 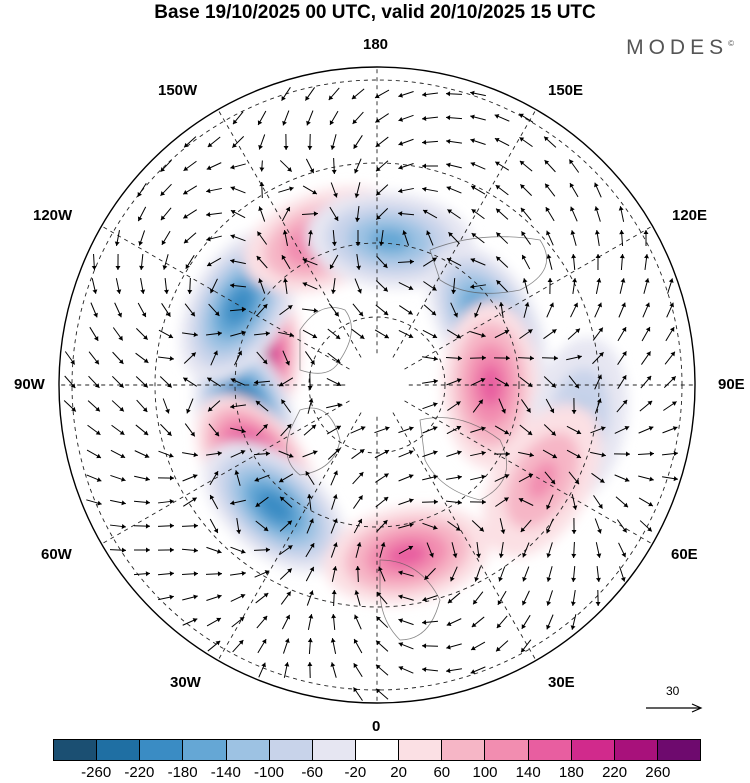 What do you see at coordinates (731, 43) in the screenshot?
I see `copyright-mark: ©` at bounding box center [731, 43].